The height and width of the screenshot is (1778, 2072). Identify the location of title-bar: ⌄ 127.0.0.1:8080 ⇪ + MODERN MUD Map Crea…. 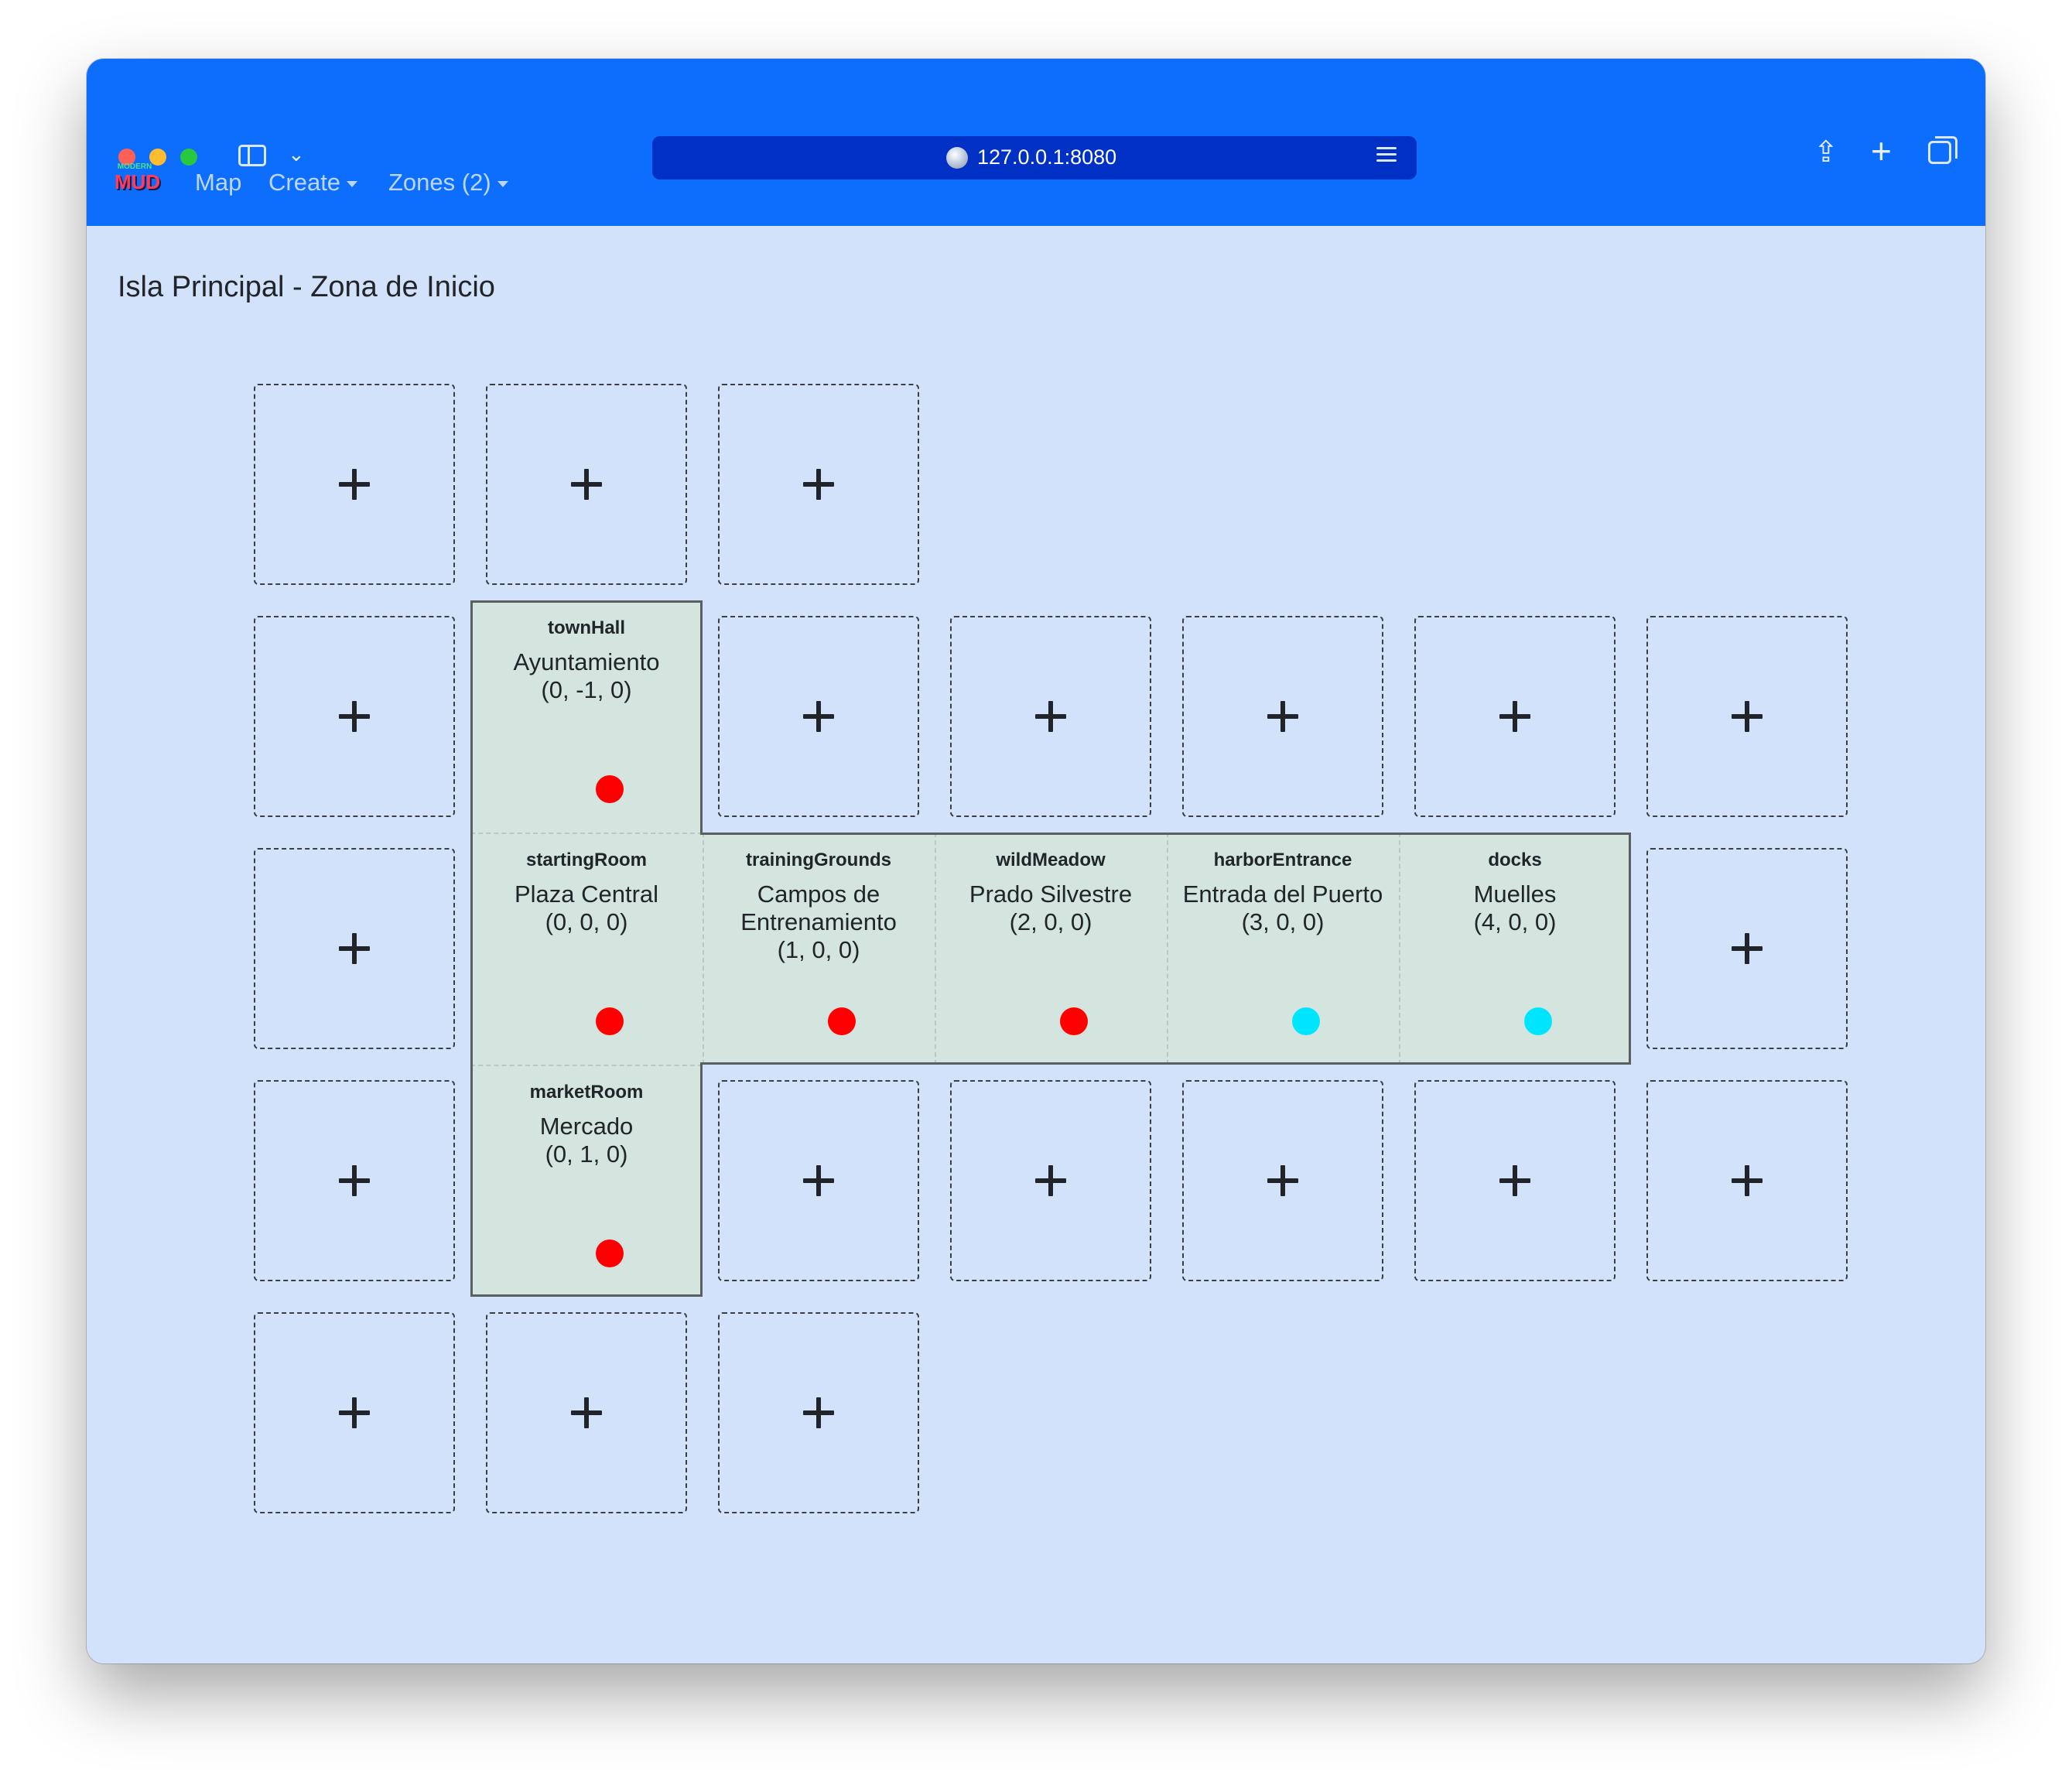
(1036, 142).